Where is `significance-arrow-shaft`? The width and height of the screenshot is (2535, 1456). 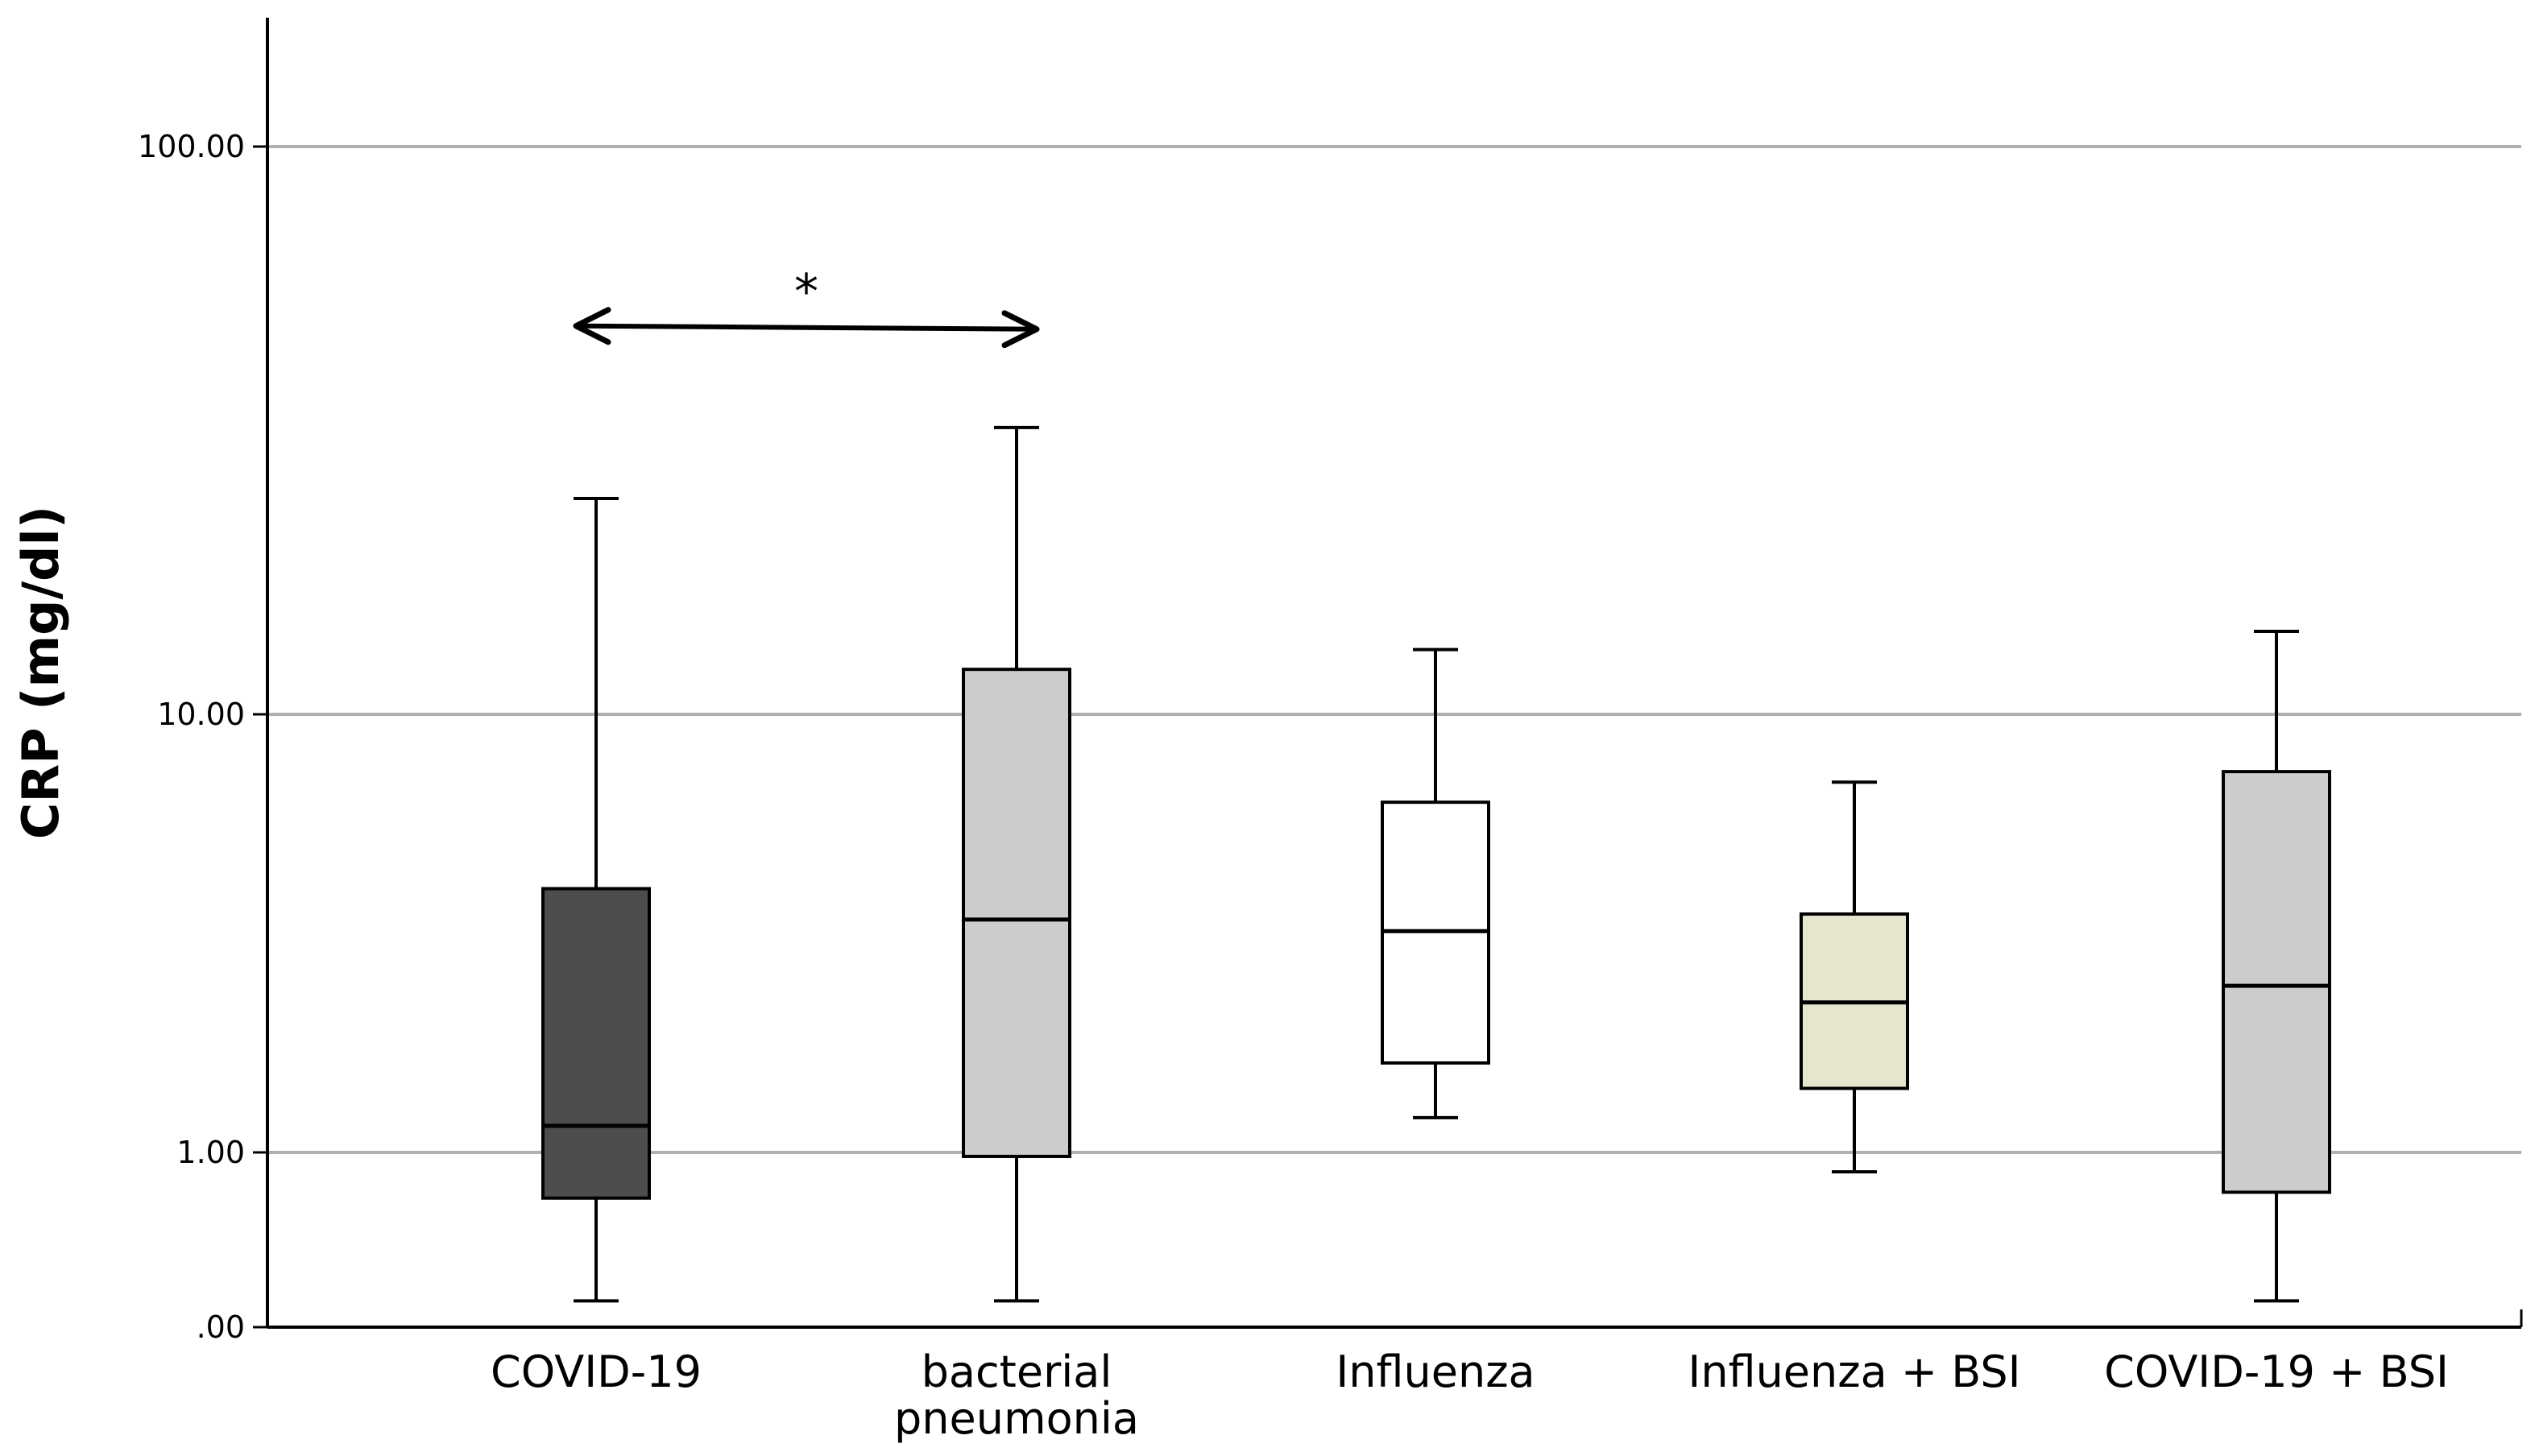
significance-arrow-shaft is located at coordinates (806, 327).